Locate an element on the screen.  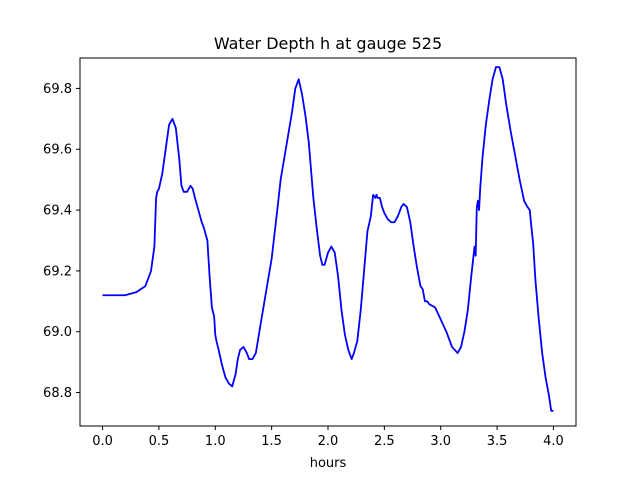
x-tick-label: 1.0 is located at coordinates (215, 441).